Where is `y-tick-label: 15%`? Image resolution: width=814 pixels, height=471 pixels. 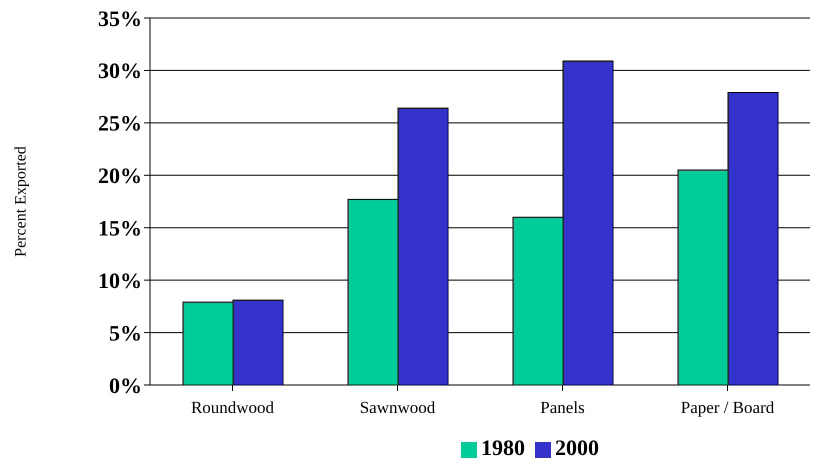
y-tick-label: 15% is located at coordinates (120, 228).